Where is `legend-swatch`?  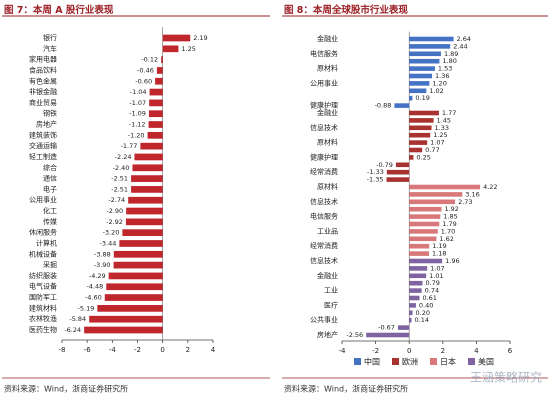 legend-swatch is located at coordinates (433, 361).